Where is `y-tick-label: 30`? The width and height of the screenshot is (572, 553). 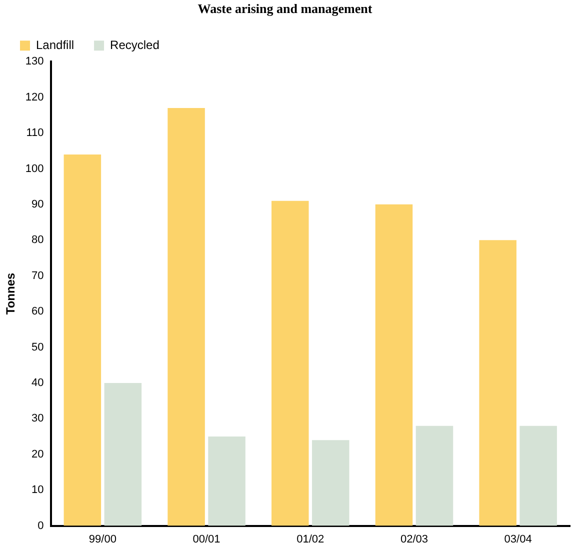
y-tick-label: 30 is located at coordinates (38, 418).